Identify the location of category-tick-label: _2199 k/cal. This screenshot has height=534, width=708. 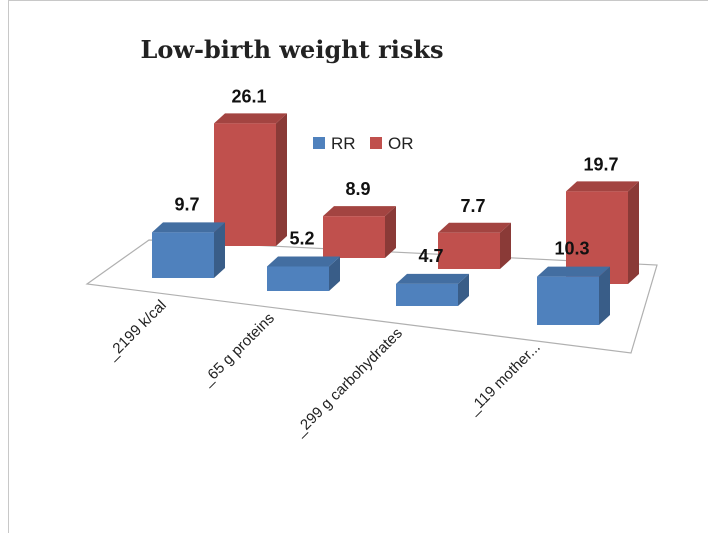
(136, 330).